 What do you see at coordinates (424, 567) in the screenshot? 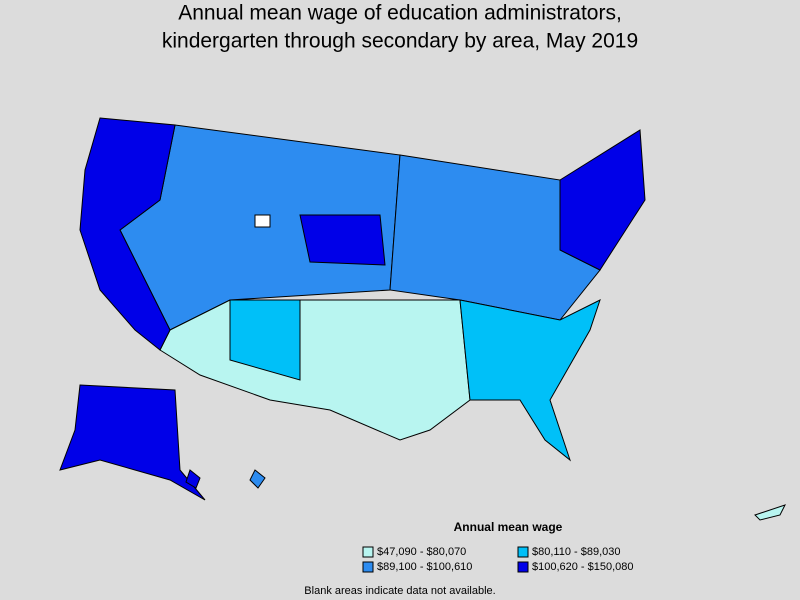
I see `legend-label: $89,100 - $100,610` at bounding box center [424, 567].